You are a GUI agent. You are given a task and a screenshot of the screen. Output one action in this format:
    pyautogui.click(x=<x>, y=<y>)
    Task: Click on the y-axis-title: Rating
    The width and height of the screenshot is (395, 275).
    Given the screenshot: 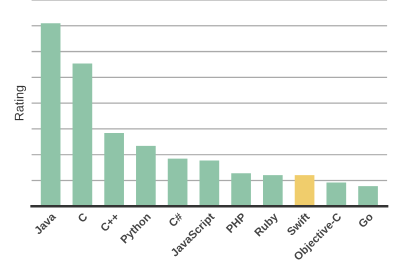 What is the action you would take?
    pyautogui.click(x=20, y=103)
    